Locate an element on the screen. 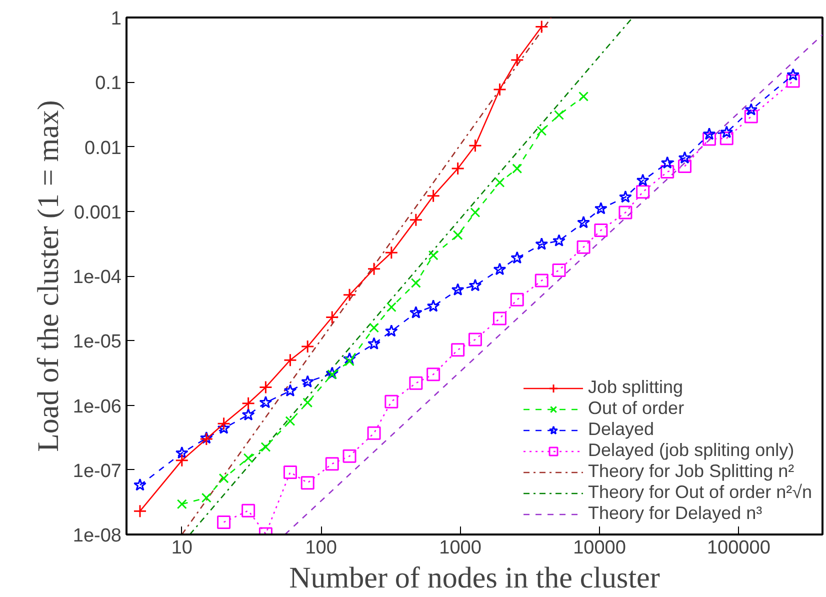 This screenshot has width=826, height=597. y-tick-label: 1 is located at coordinates (116, 19).